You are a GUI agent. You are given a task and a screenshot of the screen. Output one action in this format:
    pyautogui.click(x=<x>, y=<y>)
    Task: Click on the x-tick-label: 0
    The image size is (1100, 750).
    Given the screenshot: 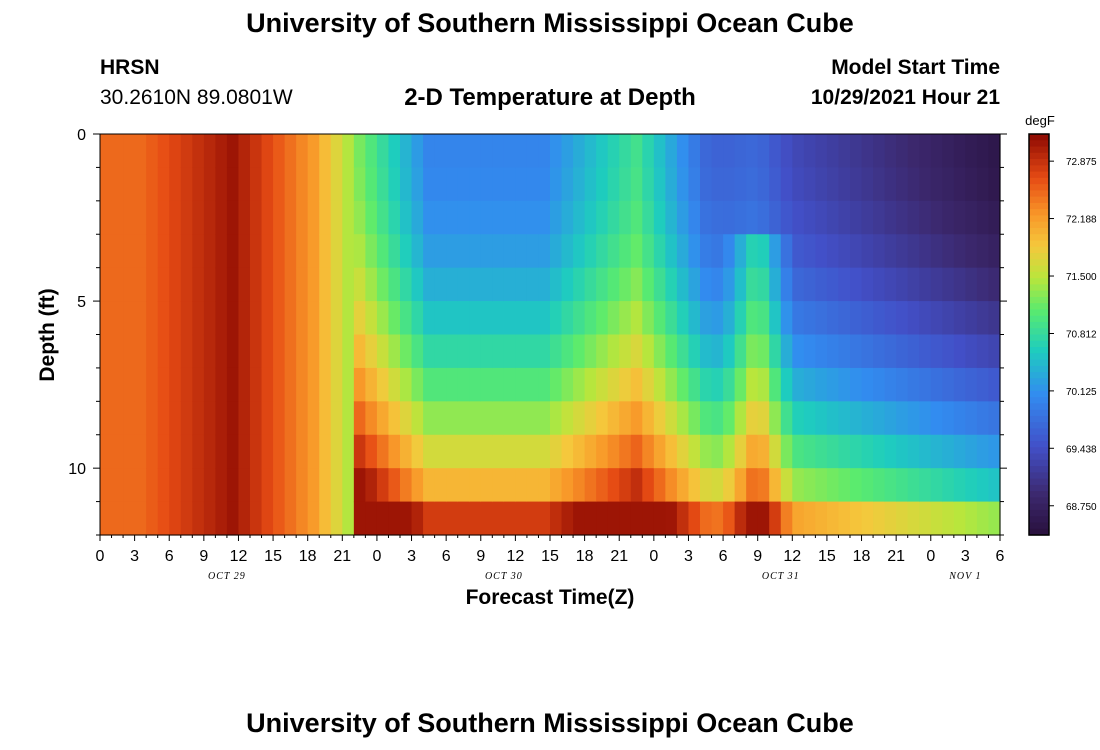 What is the action you would take?
    pyautogui.click(x=376, y=556)
    